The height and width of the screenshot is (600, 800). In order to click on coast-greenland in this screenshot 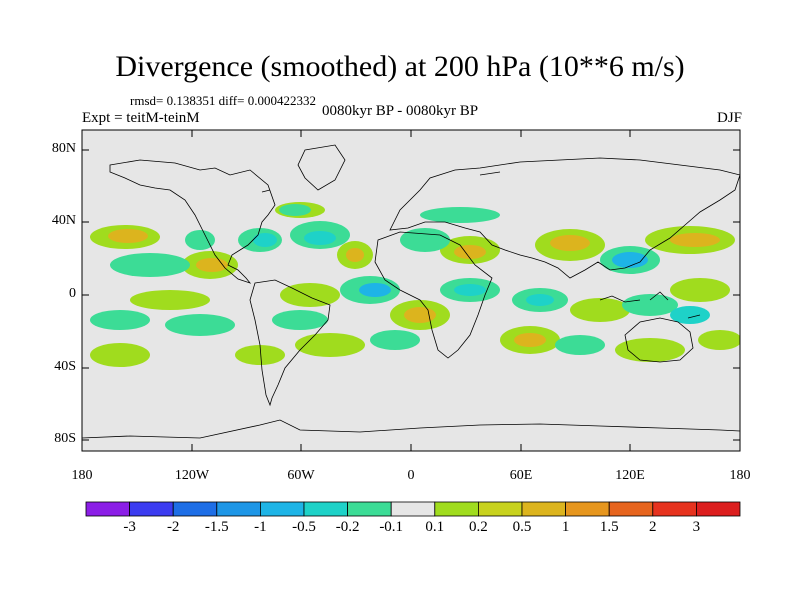, I will do `click(321, 167)`.